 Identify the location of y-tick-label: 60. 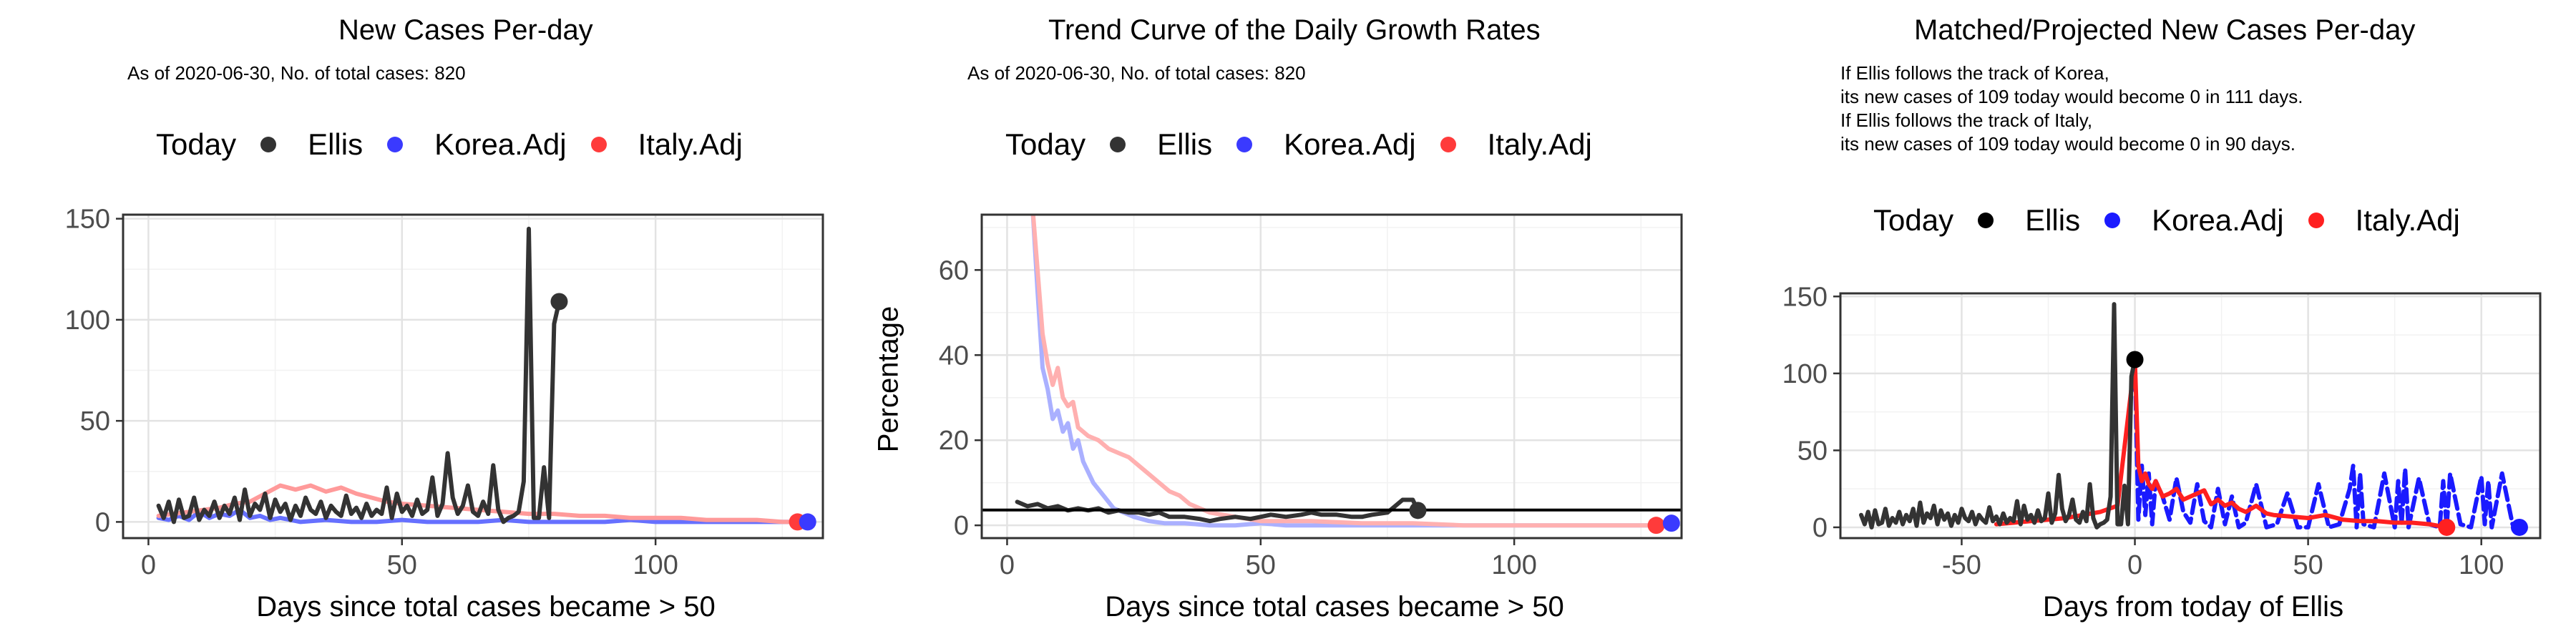
(954, 270).